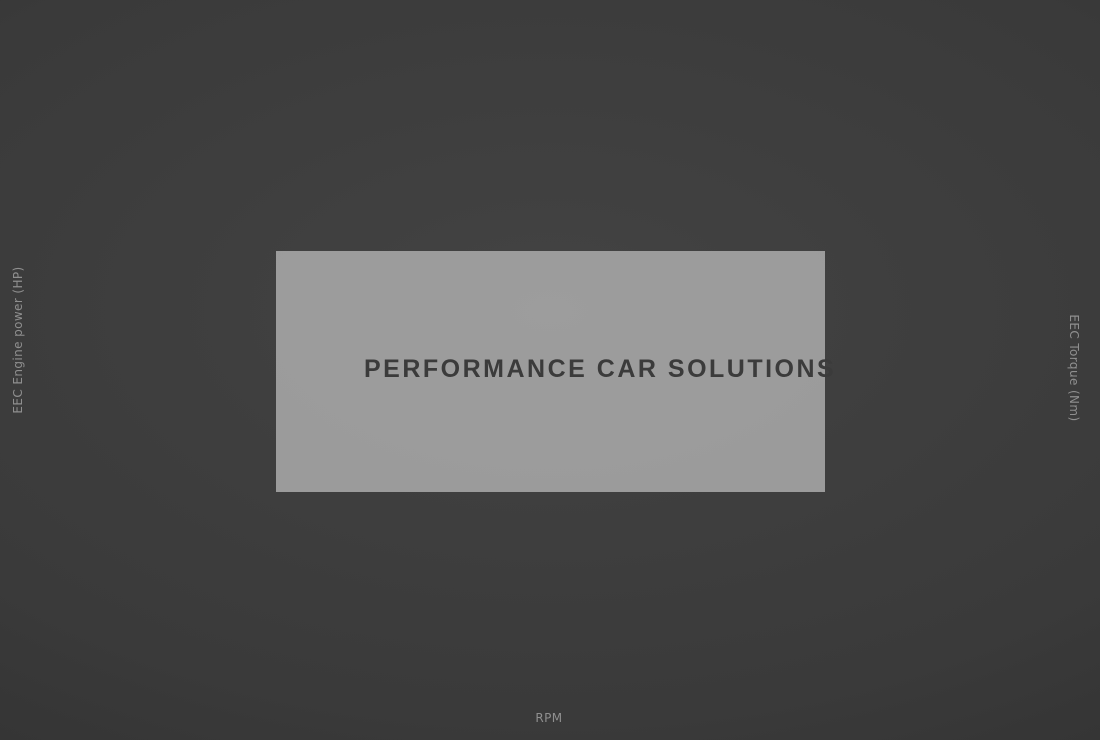 Image resolution: width=1100 pixels, height=740 pixels. Describe the element at coordinates (600, 369) in the screenshot. I see `watermark-text: PERFORMANCE CAR SOLUTIONS` at that location.